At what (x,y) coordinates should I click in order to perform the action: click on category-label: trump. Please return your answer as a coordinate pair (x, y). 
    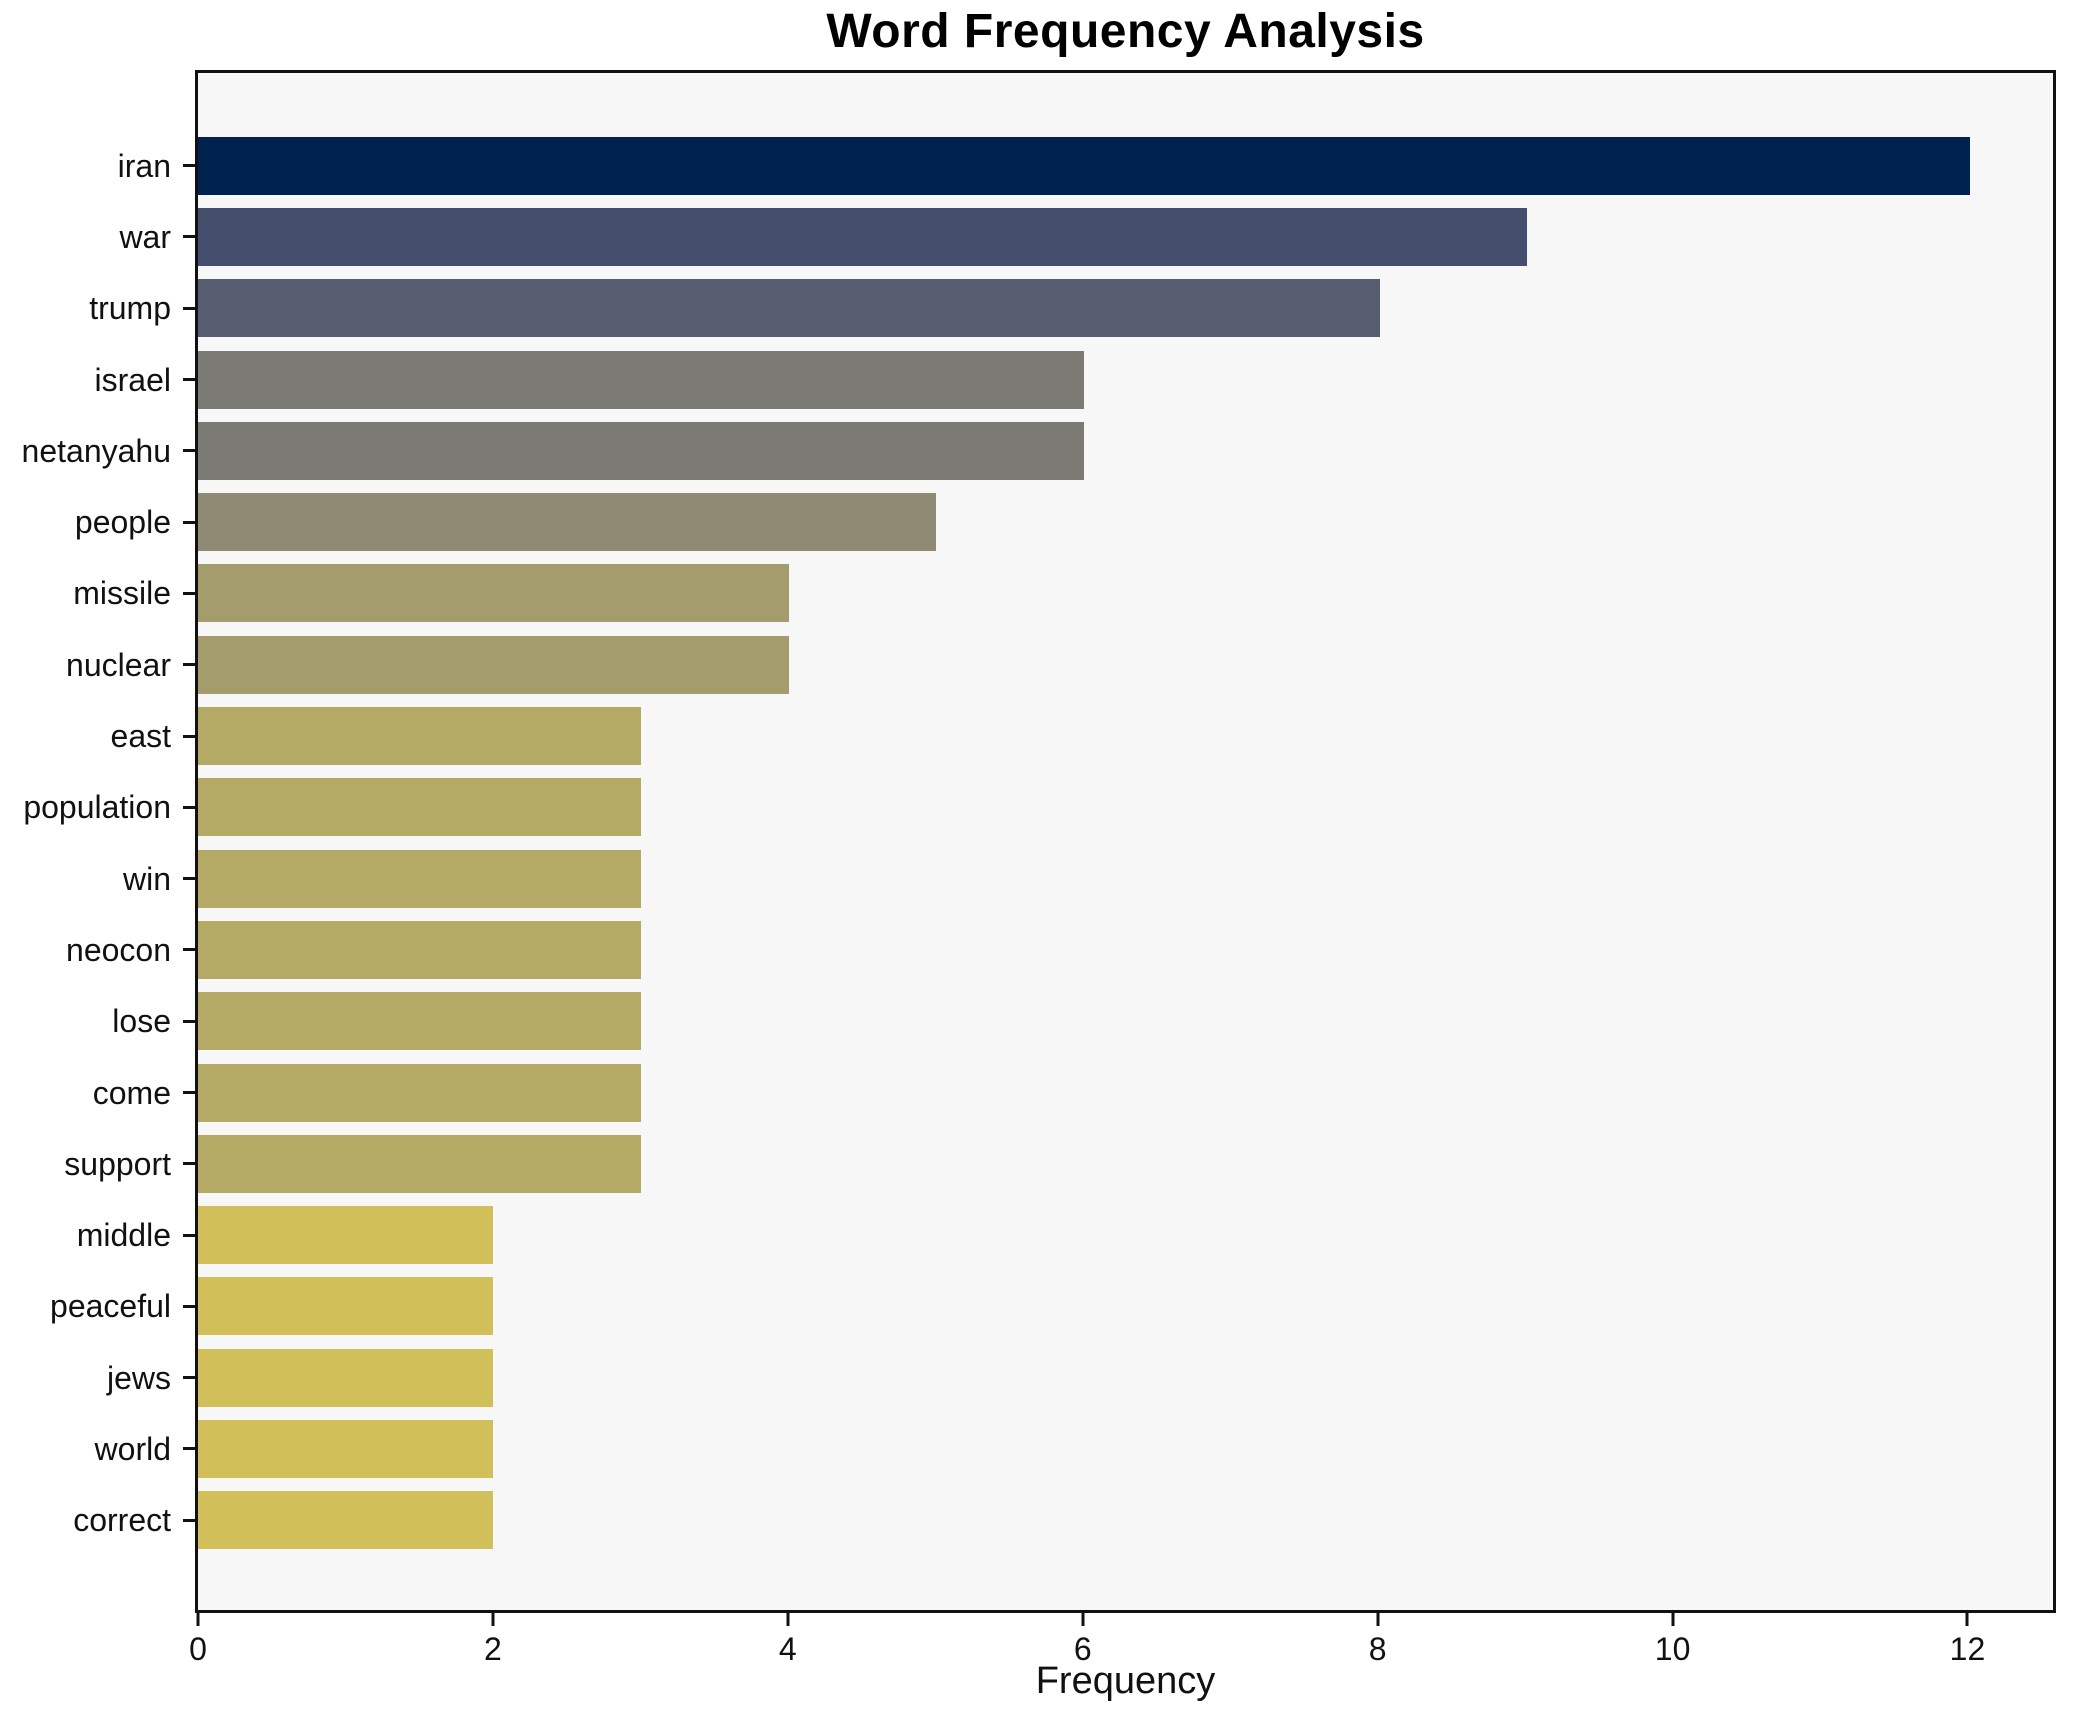
    Looking at the image, I should click on (130, 308).